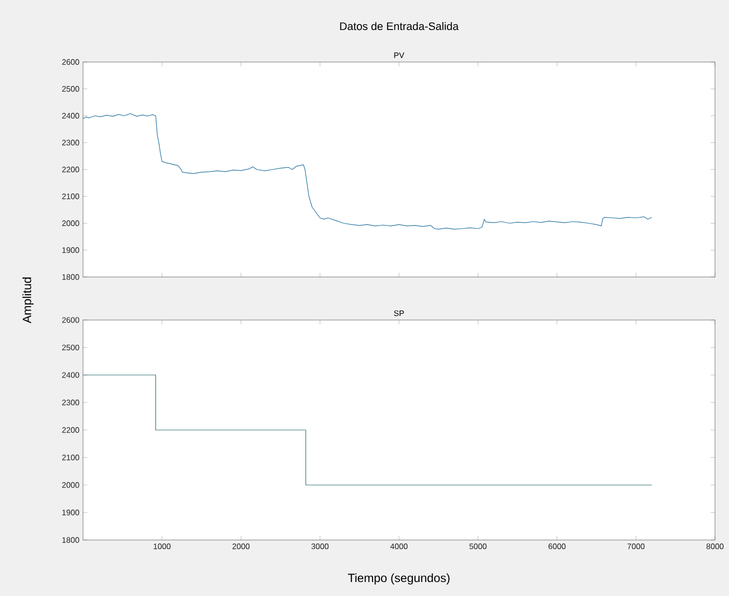 The width and height of the screenshot is (729, 596). What do you see at coordinates (399, 578) in the screenshot?
I see `x-axis-title: Tiempo (segundos)` at bounding box center [399, 578].